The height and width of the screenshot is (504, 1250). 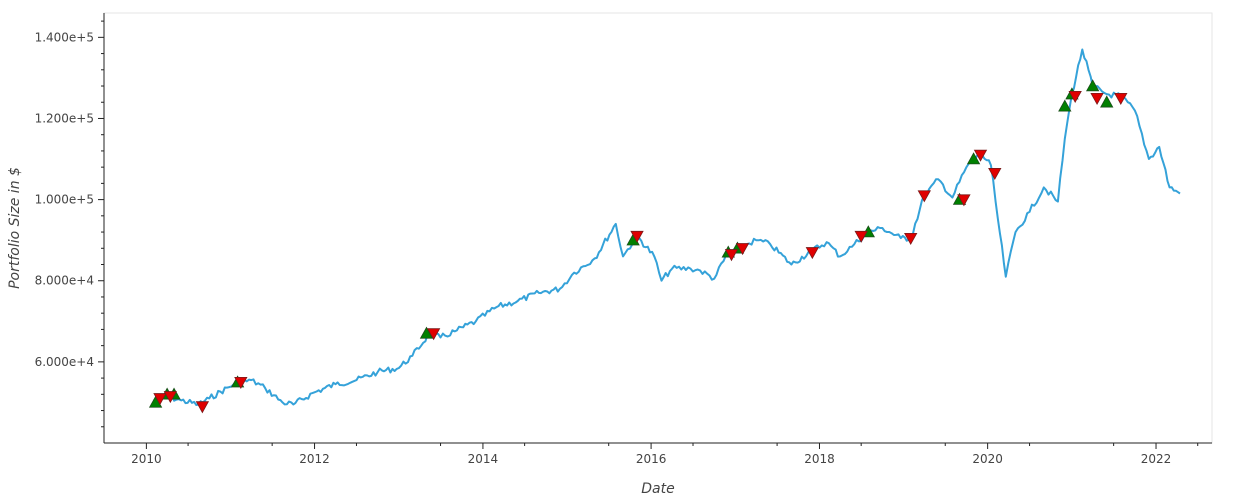 I want to click on x-tick-label: 2020, so click(x=987, y=459).